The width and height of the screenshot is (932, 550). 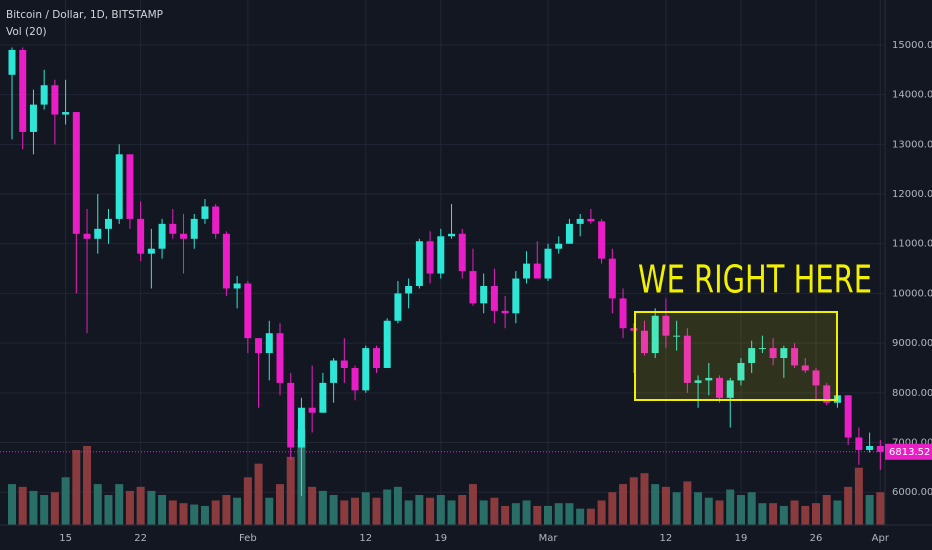 I want to click on y-tick-label: 7000.00, so click(x=912, y=443).